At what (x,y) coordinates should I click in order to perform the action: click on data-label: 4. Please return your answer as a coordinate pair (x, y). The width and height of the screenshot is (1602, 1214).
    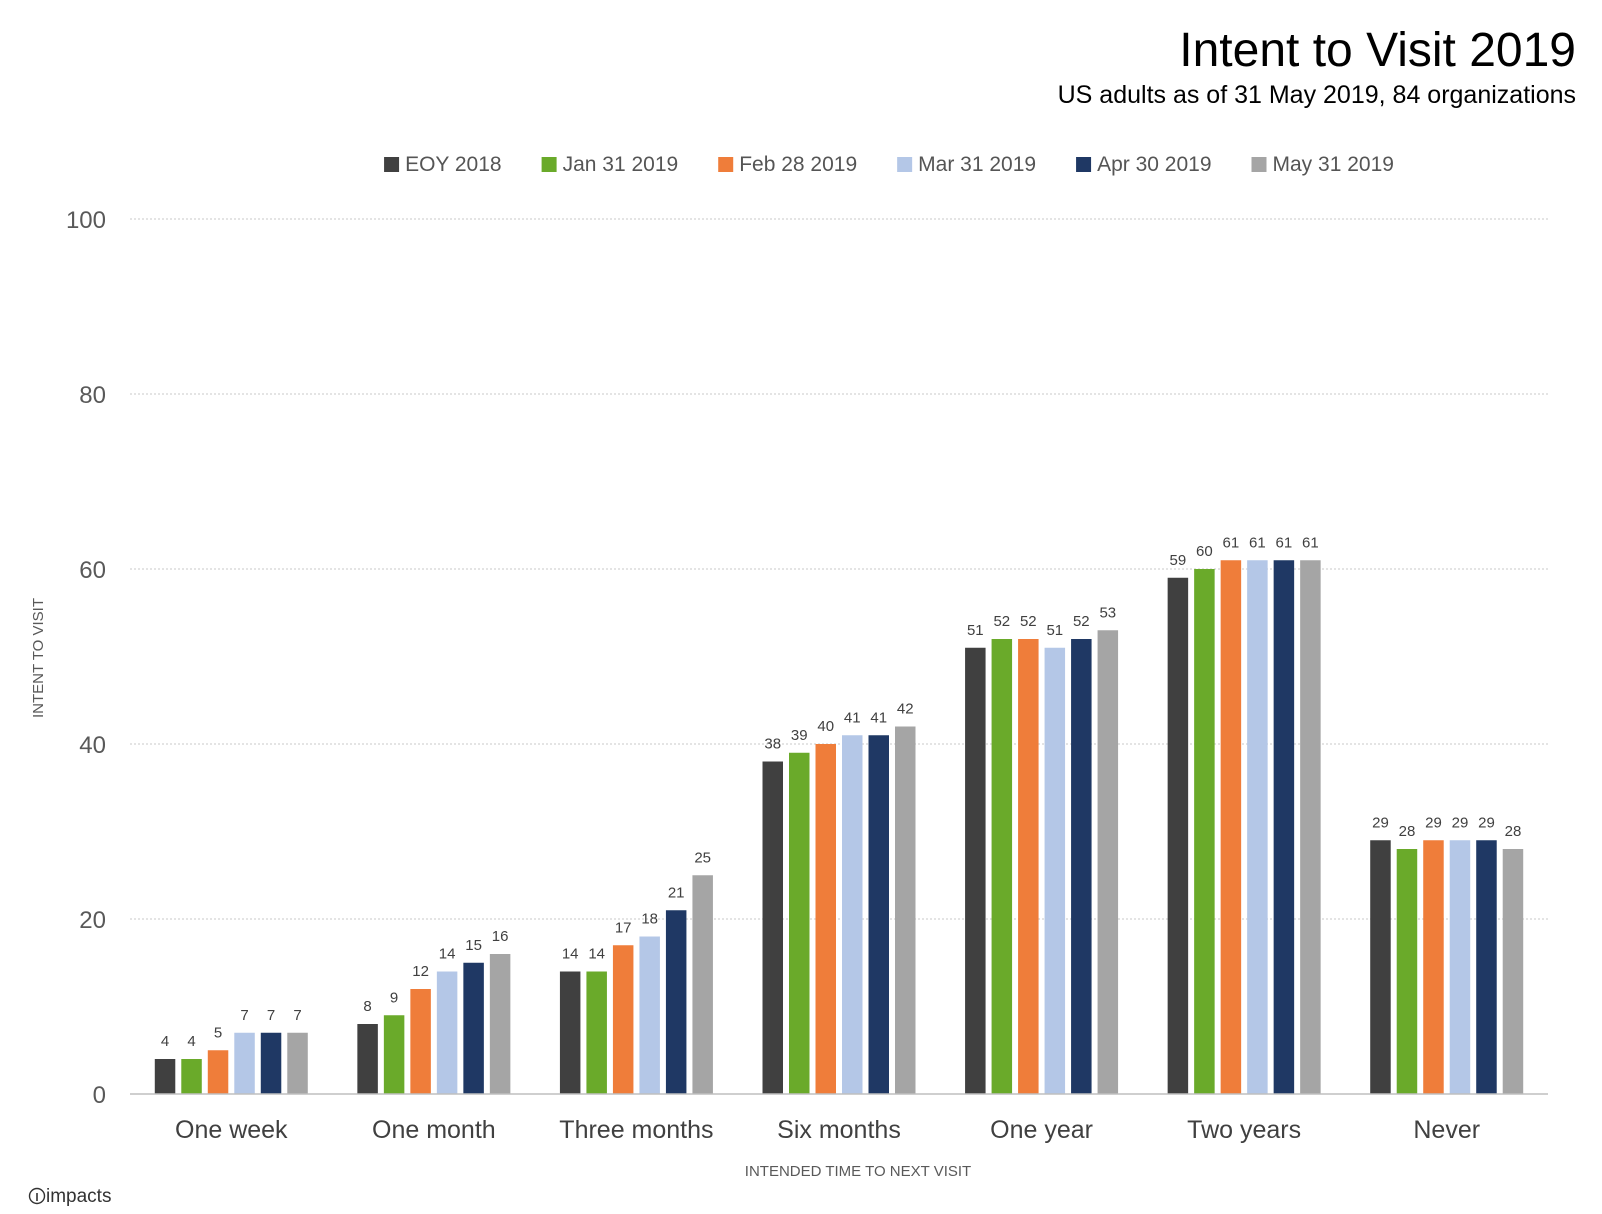
    Looking at the image, I should click on (165, 1041).